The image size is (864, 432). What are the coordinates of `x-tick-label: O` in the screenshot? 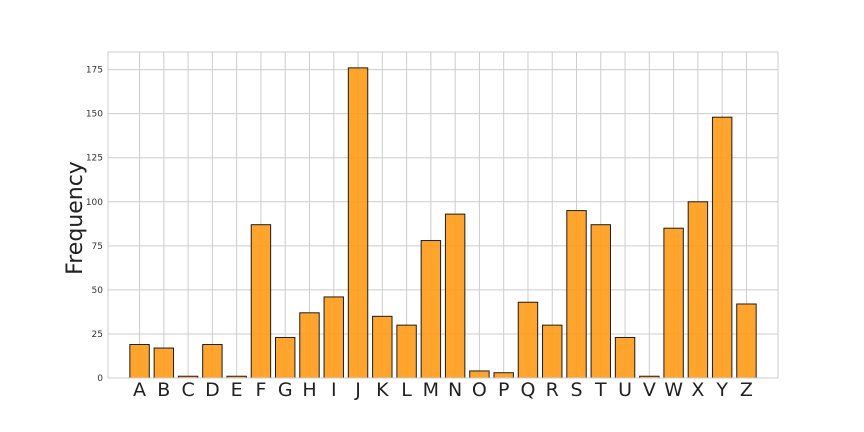 It's located at (479, 390).